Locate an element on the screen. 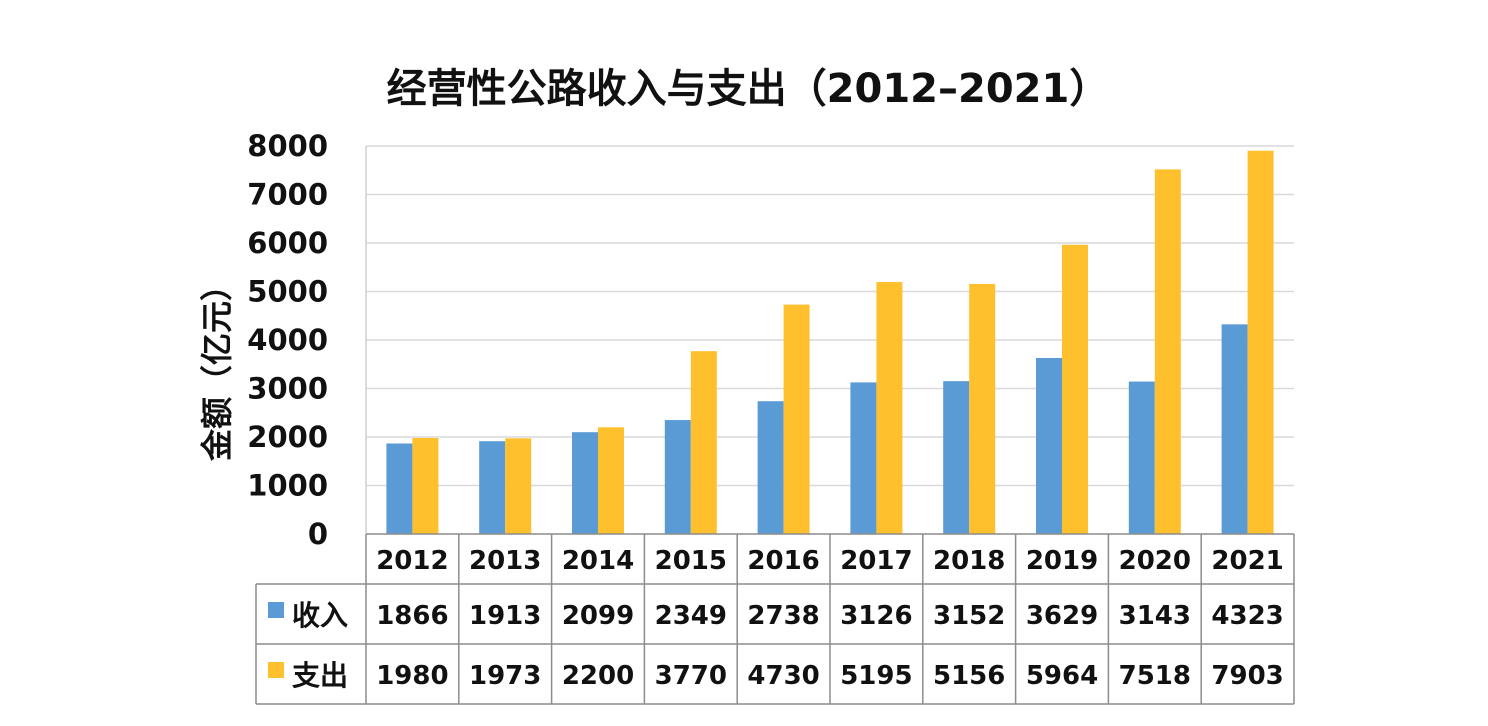 Image resolution: width=1488 pixels, height=726 pixels. y-tick-label: 2000 is located at coordinates (287, 437).